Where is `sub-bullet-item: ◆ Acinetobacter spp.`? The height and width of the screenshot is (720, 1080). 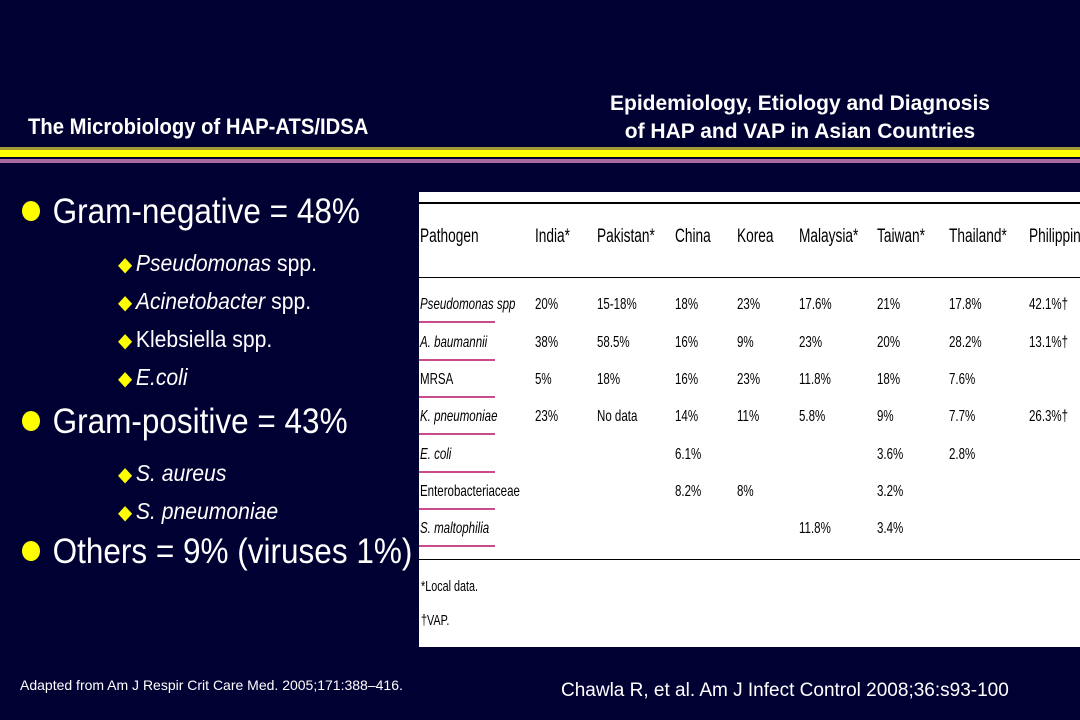
sub-bullet-item: ◆ Acinetobacter spp. is located at coordinates (214, 301).